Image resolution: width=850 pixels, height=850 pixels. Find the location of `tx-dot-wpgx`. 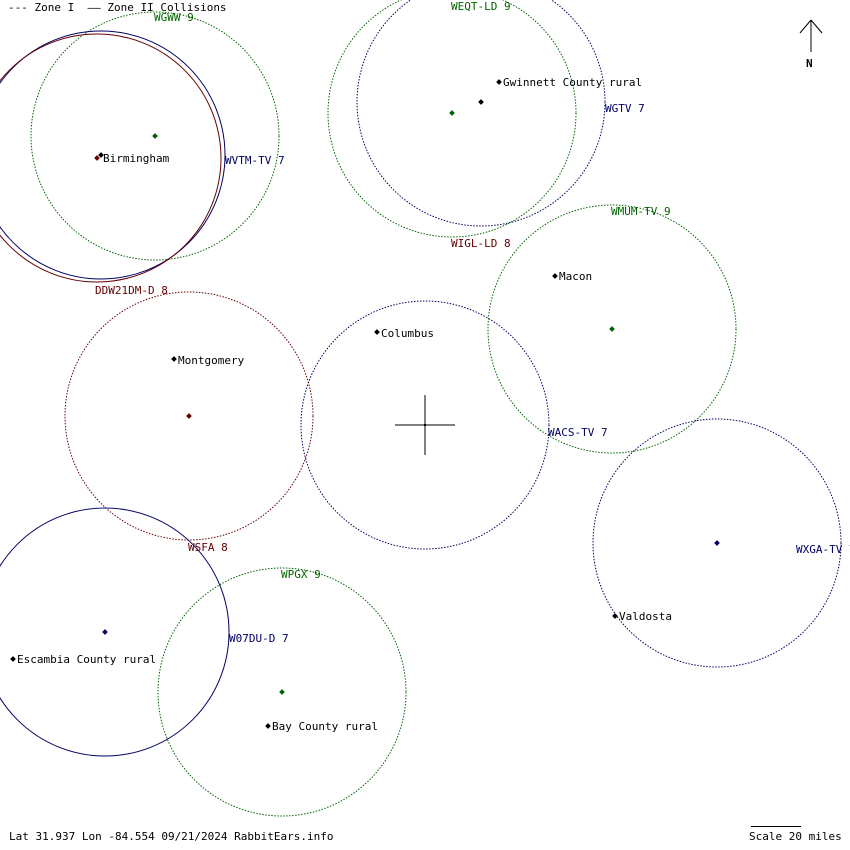

tx-dot-wpgx is located at coordinates (282, 692).